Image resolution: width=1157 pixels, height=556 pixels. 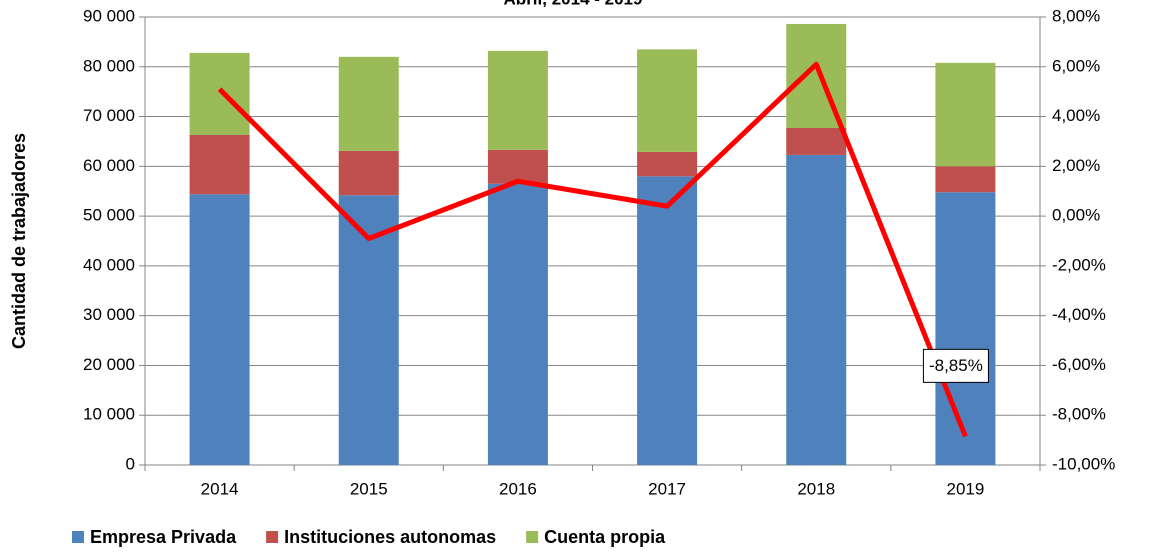 I want to click on y-tick-label: 10 000, so click(x=109, y=414).